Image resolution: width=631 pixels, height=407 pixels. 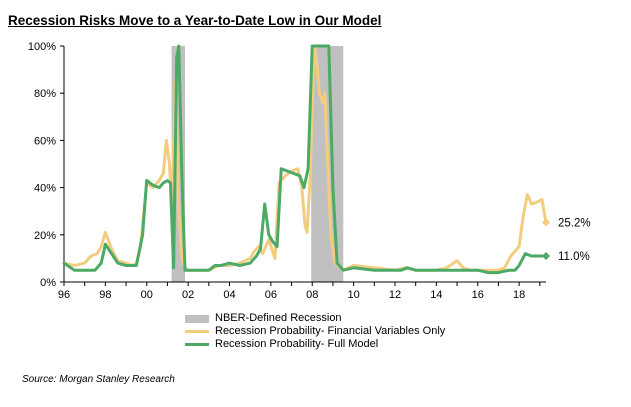 What do you see at coordinates (278, 318) in the screenshot?
I see `legend-label-recession: NBER-Defined Recession` at bounding box center [278, 318].